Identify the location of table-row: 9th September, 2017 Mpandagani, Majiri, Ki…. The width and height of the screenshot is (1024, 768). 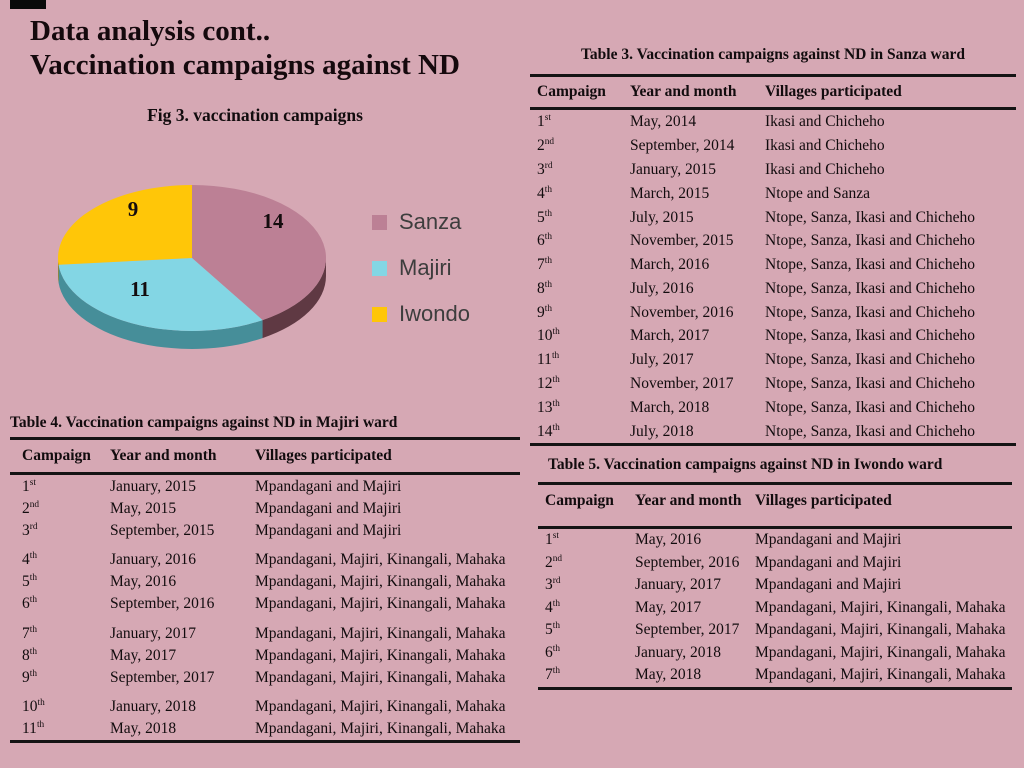
(265, 677).